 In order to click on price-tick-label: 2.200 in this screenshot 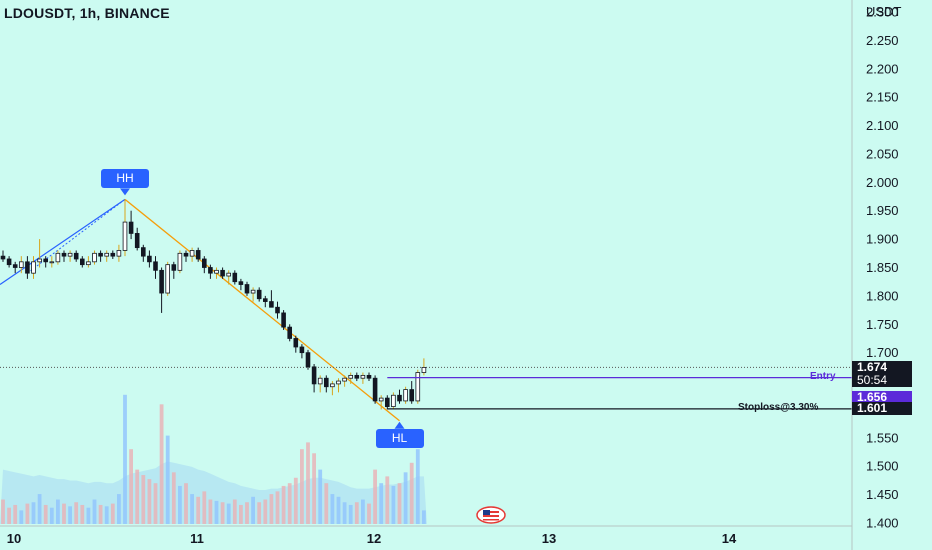, I will do `click(882, 68)`.